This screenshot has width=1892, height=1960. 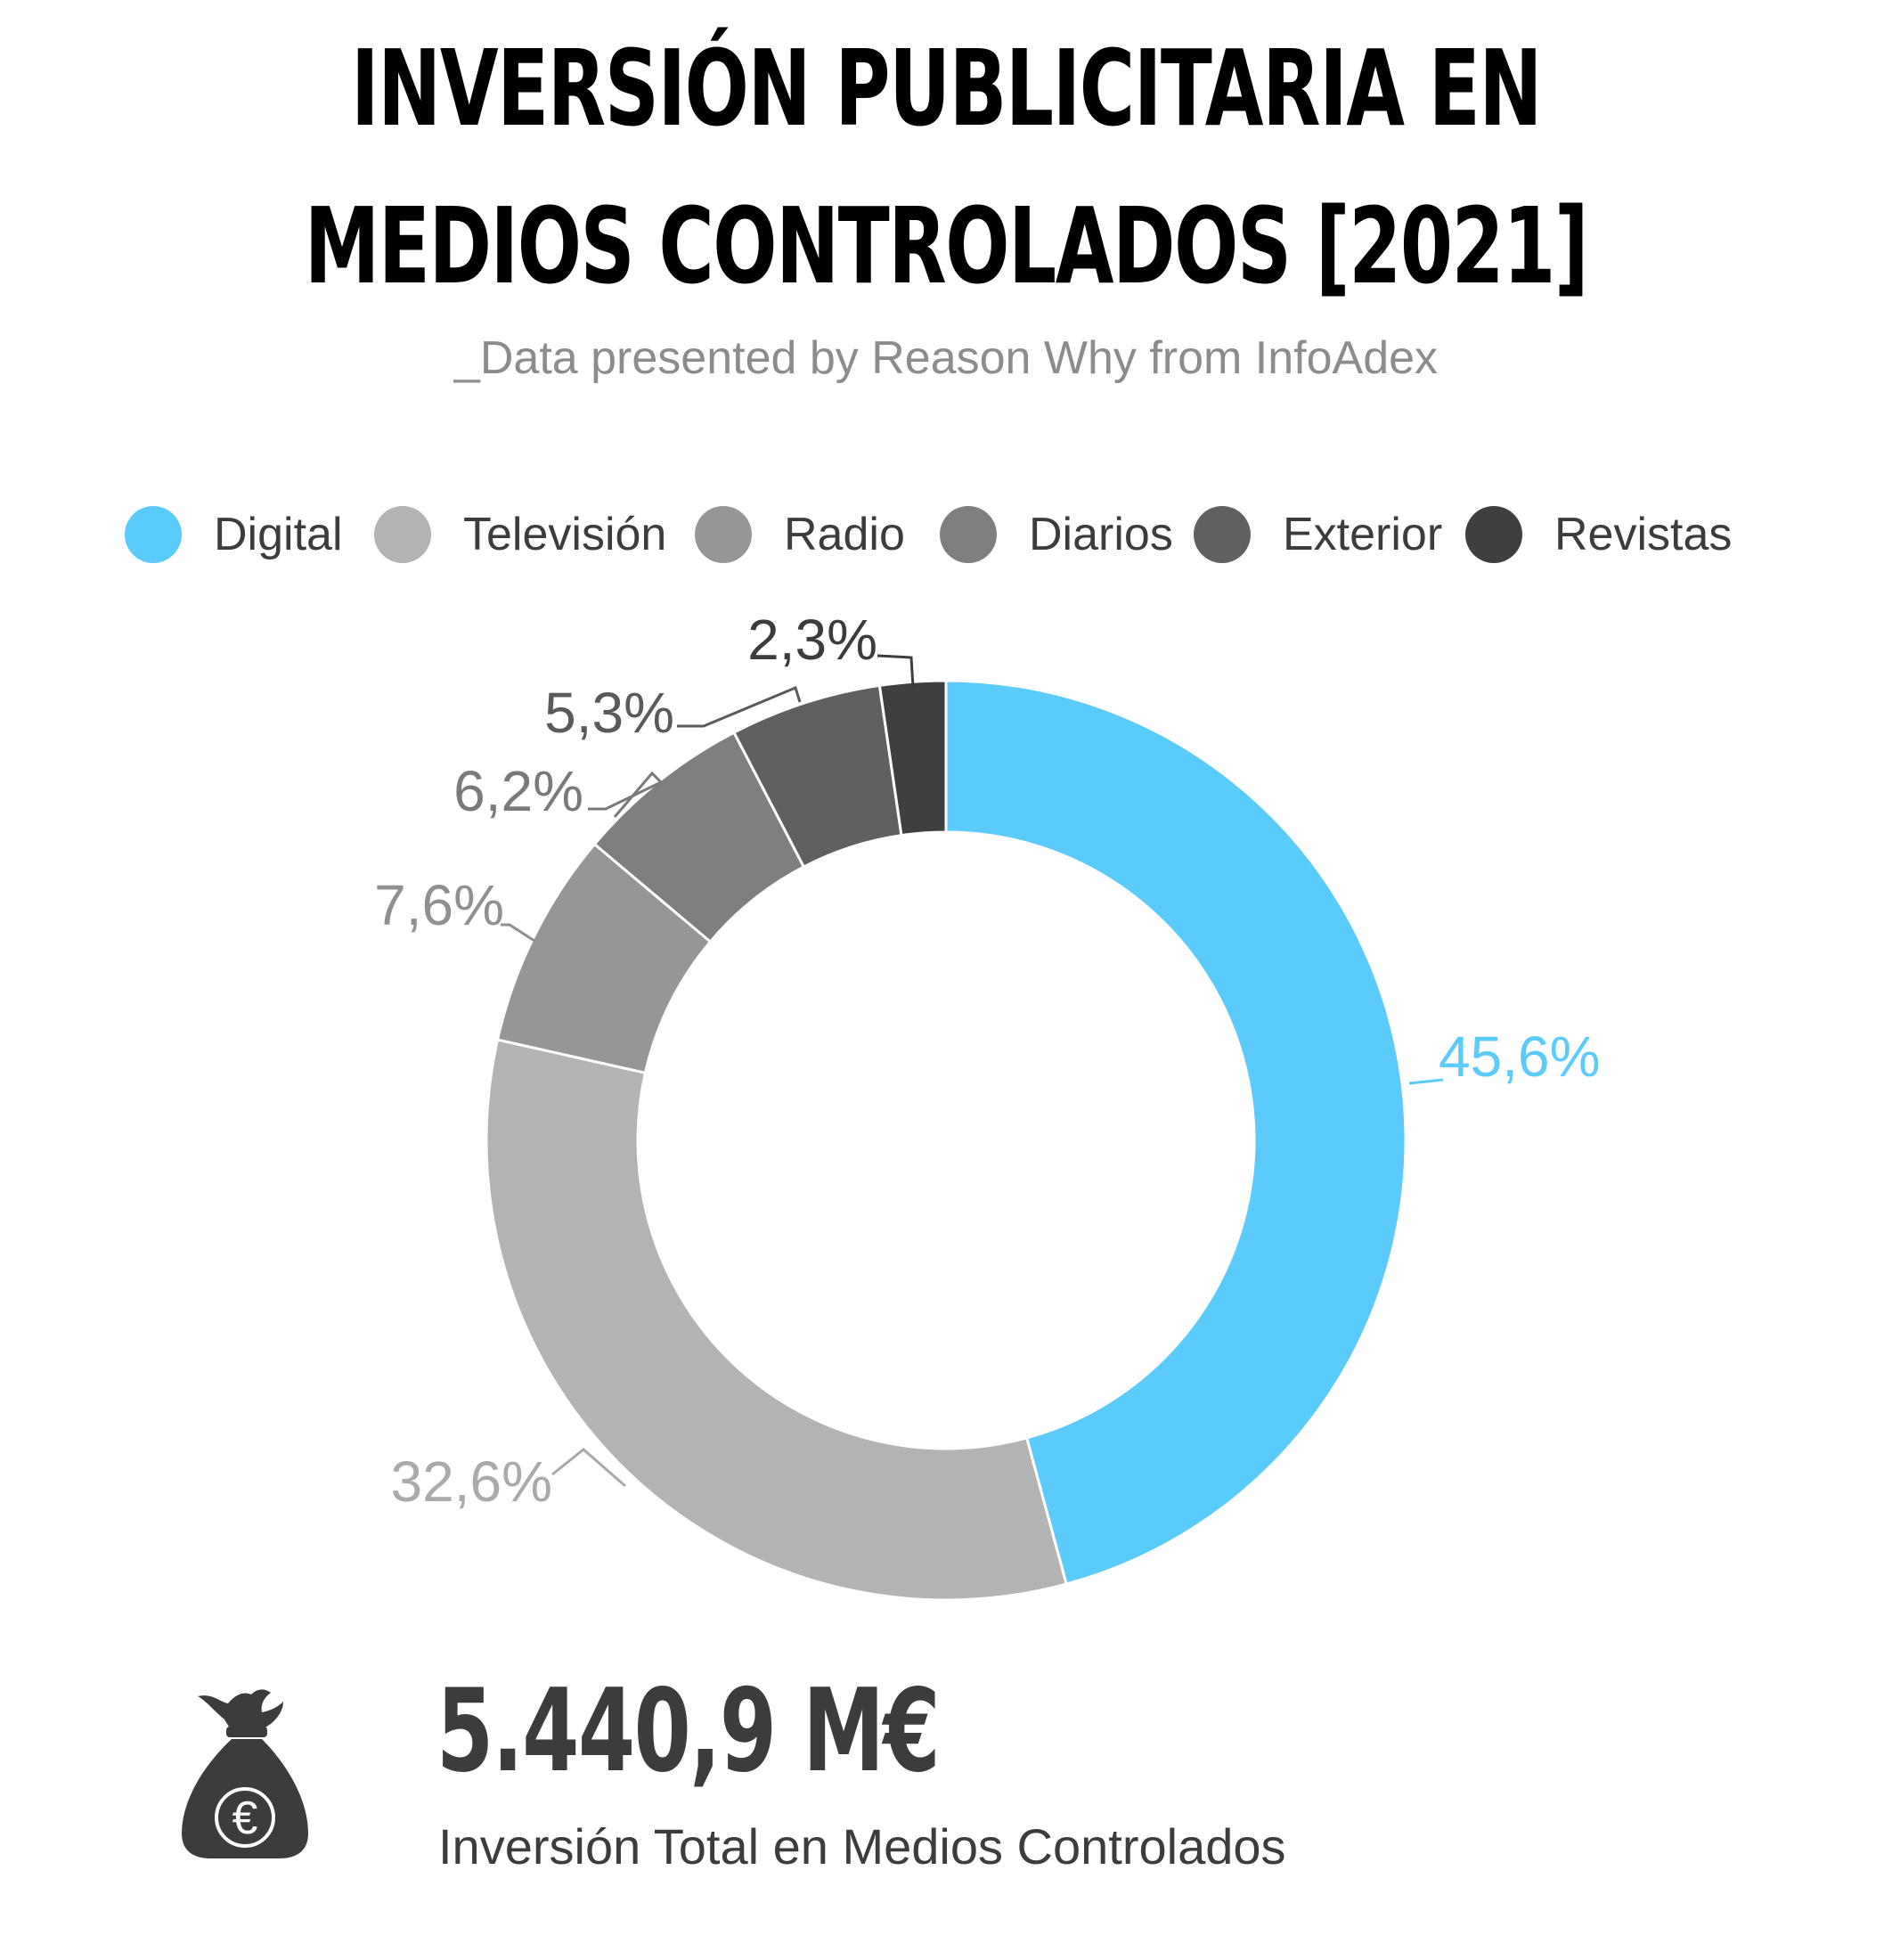 What do you see at coordinates (912, 758) in the screenshot?
I see `donut-segment-revistas` at bounding box center [912, 758].